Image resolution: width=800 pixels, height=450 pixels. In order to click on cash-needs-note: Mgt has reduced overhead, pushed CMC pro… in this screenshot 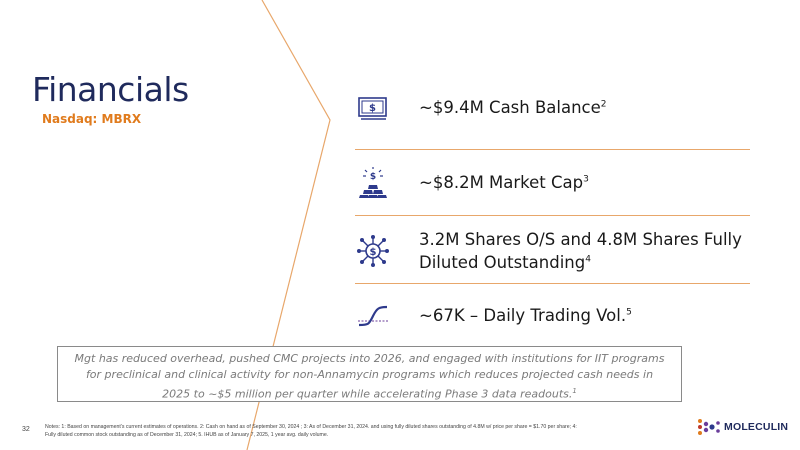, I will do `click(369, 374)`.